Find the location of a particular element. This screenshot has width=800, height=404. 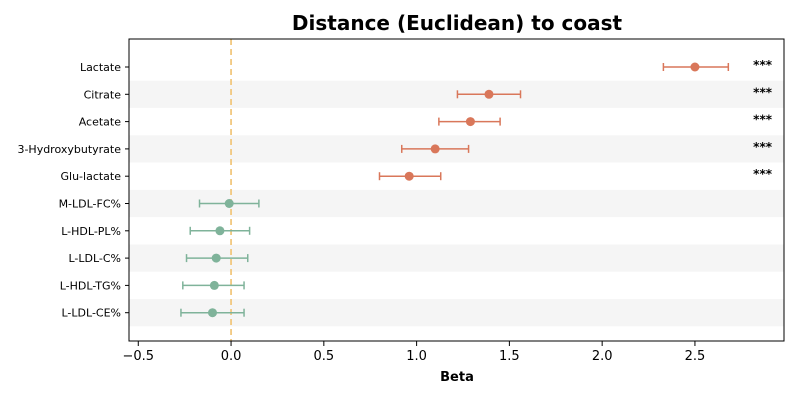

y-tick-label: L-HDL-PL% is located at coordinates (91, 231).